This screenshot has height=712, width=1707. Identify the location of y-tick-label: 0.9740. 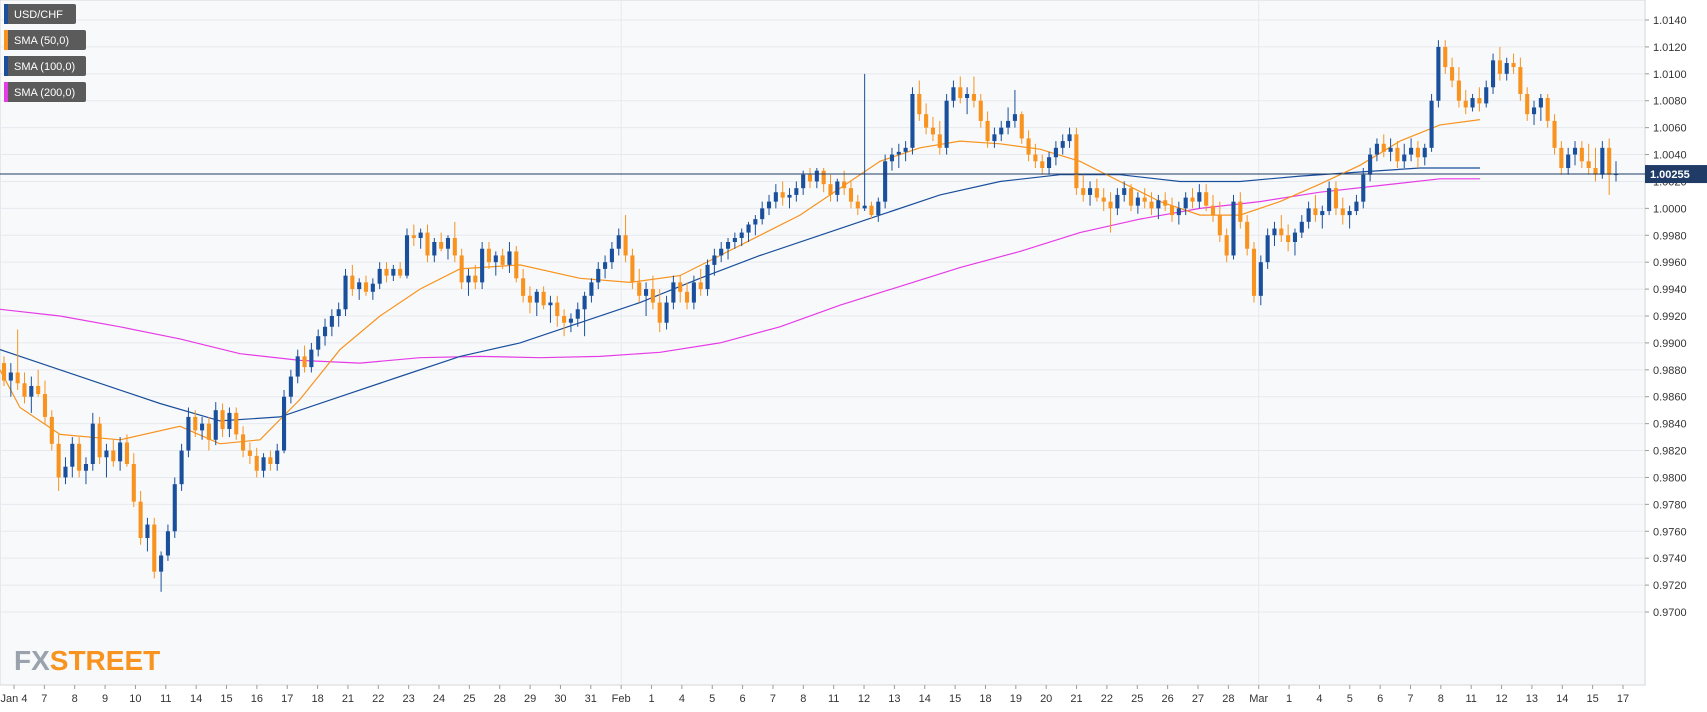
(1670, 559).